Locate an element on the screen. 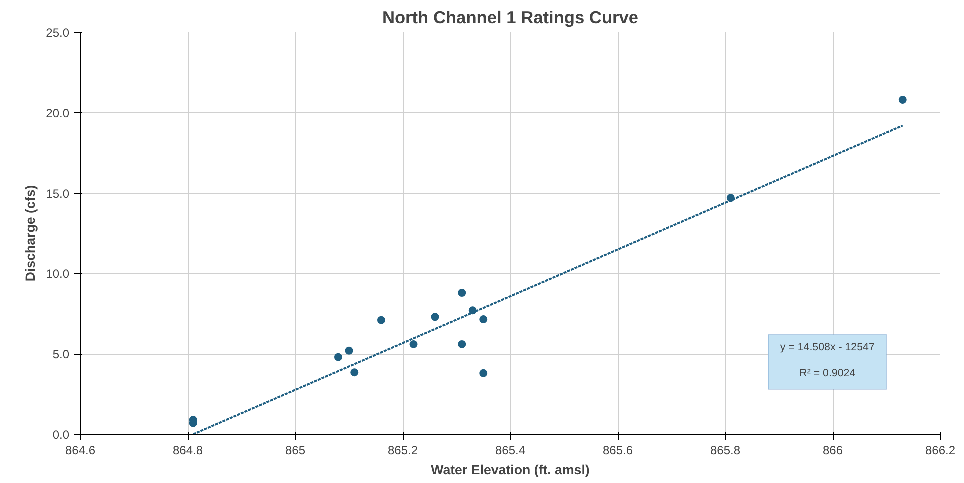  x-tick-label: 865 is located at coordinates (295, 451).